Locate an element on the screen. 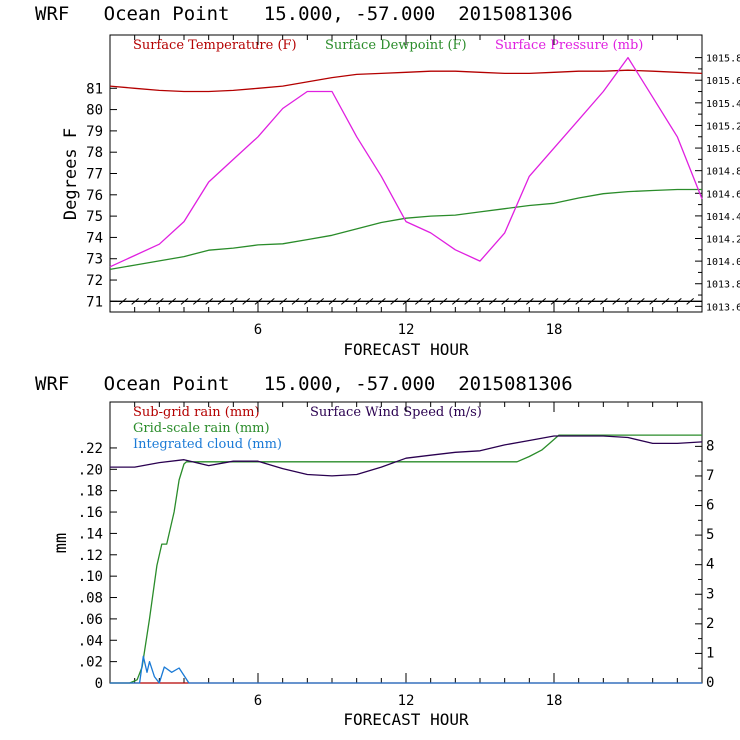 Image resolution: width=740 pixels, height=740 pixels. y2-tick-label: 1014.0 is located at coordinates (723, 262).